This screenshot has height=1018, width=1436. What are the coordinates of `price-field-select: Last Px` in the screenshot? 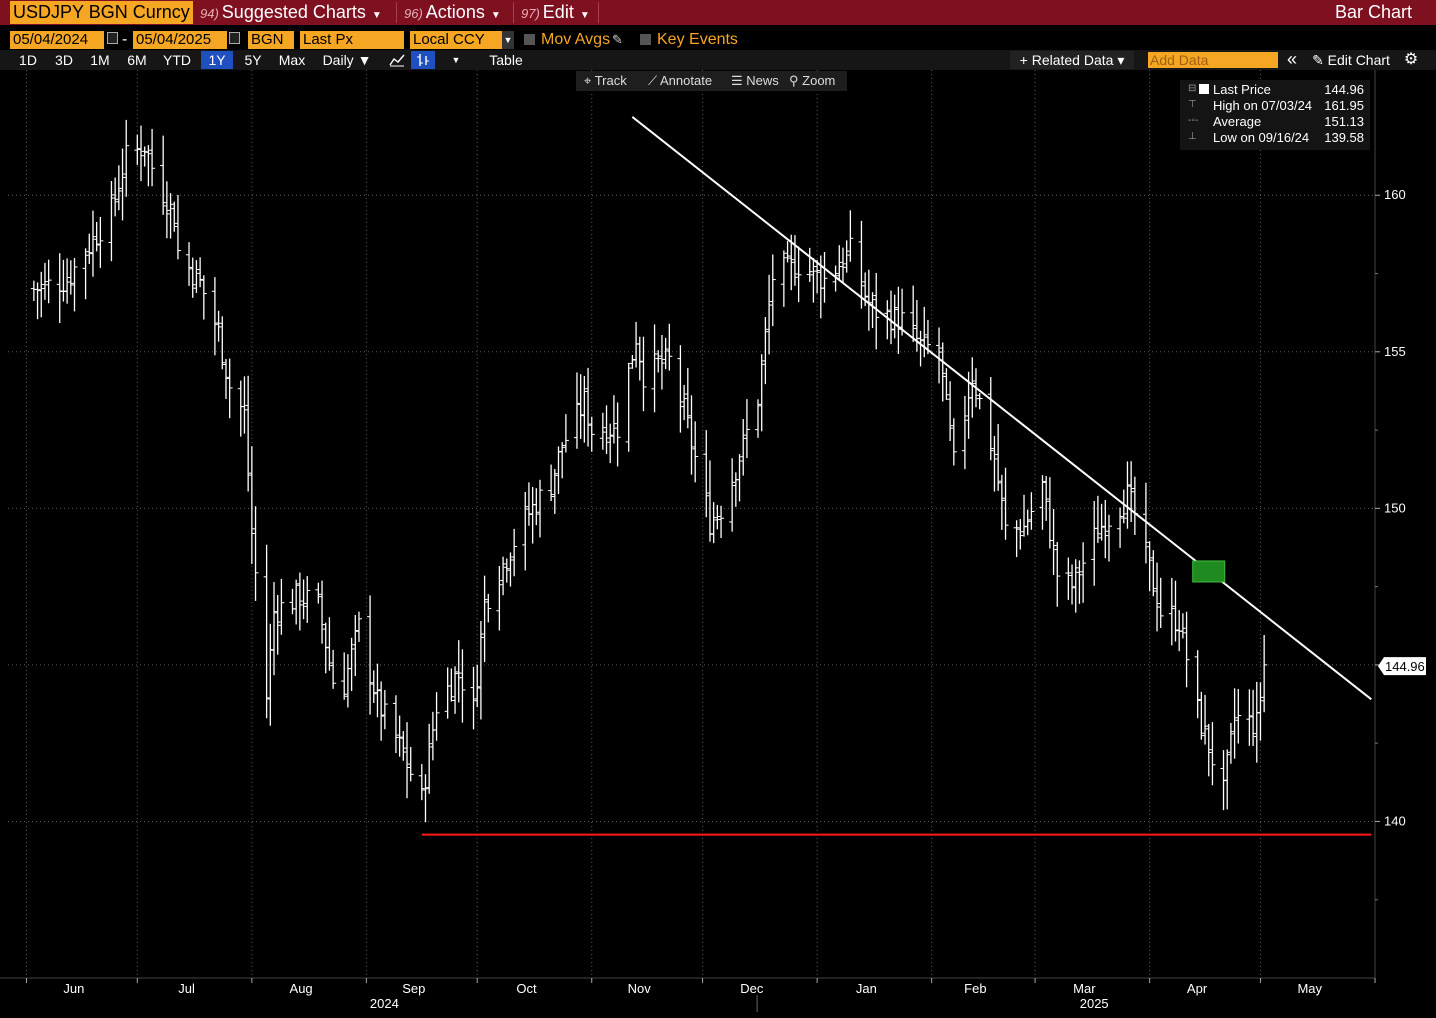 It's located at (352, 40).